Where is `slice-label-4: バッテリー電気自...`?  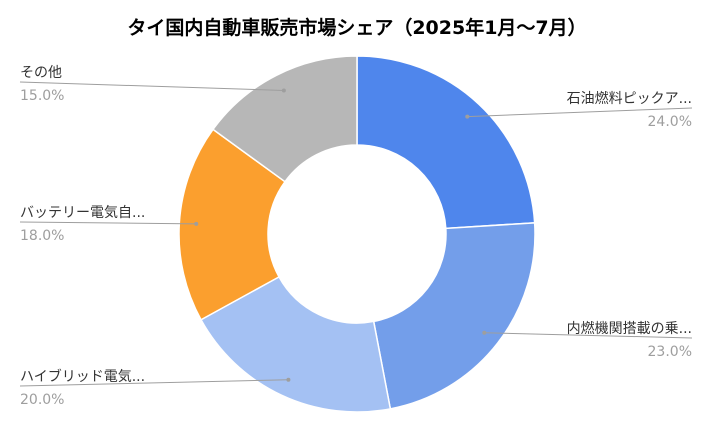 slice-label-4: バッテリー電気自... is located at coordinates (82, 213).